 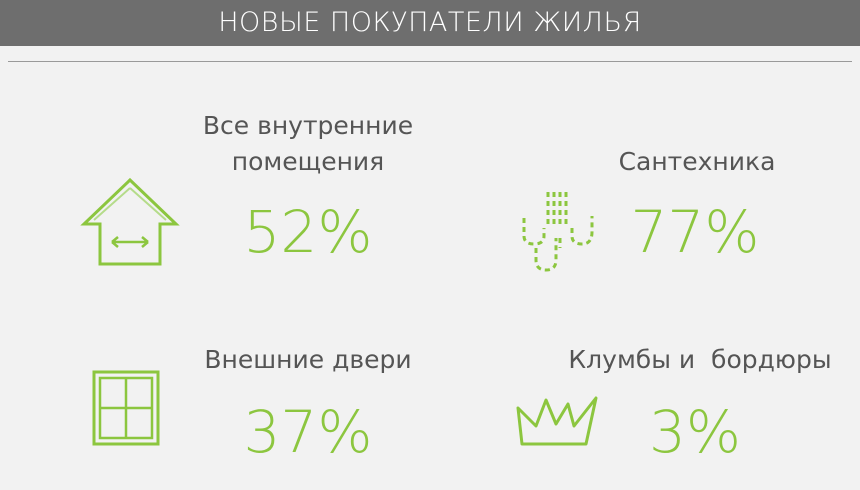 What do you see at coordinates (557, 421) in the screenshot?
I see `grass-icon` at bounding box center [557, 421].